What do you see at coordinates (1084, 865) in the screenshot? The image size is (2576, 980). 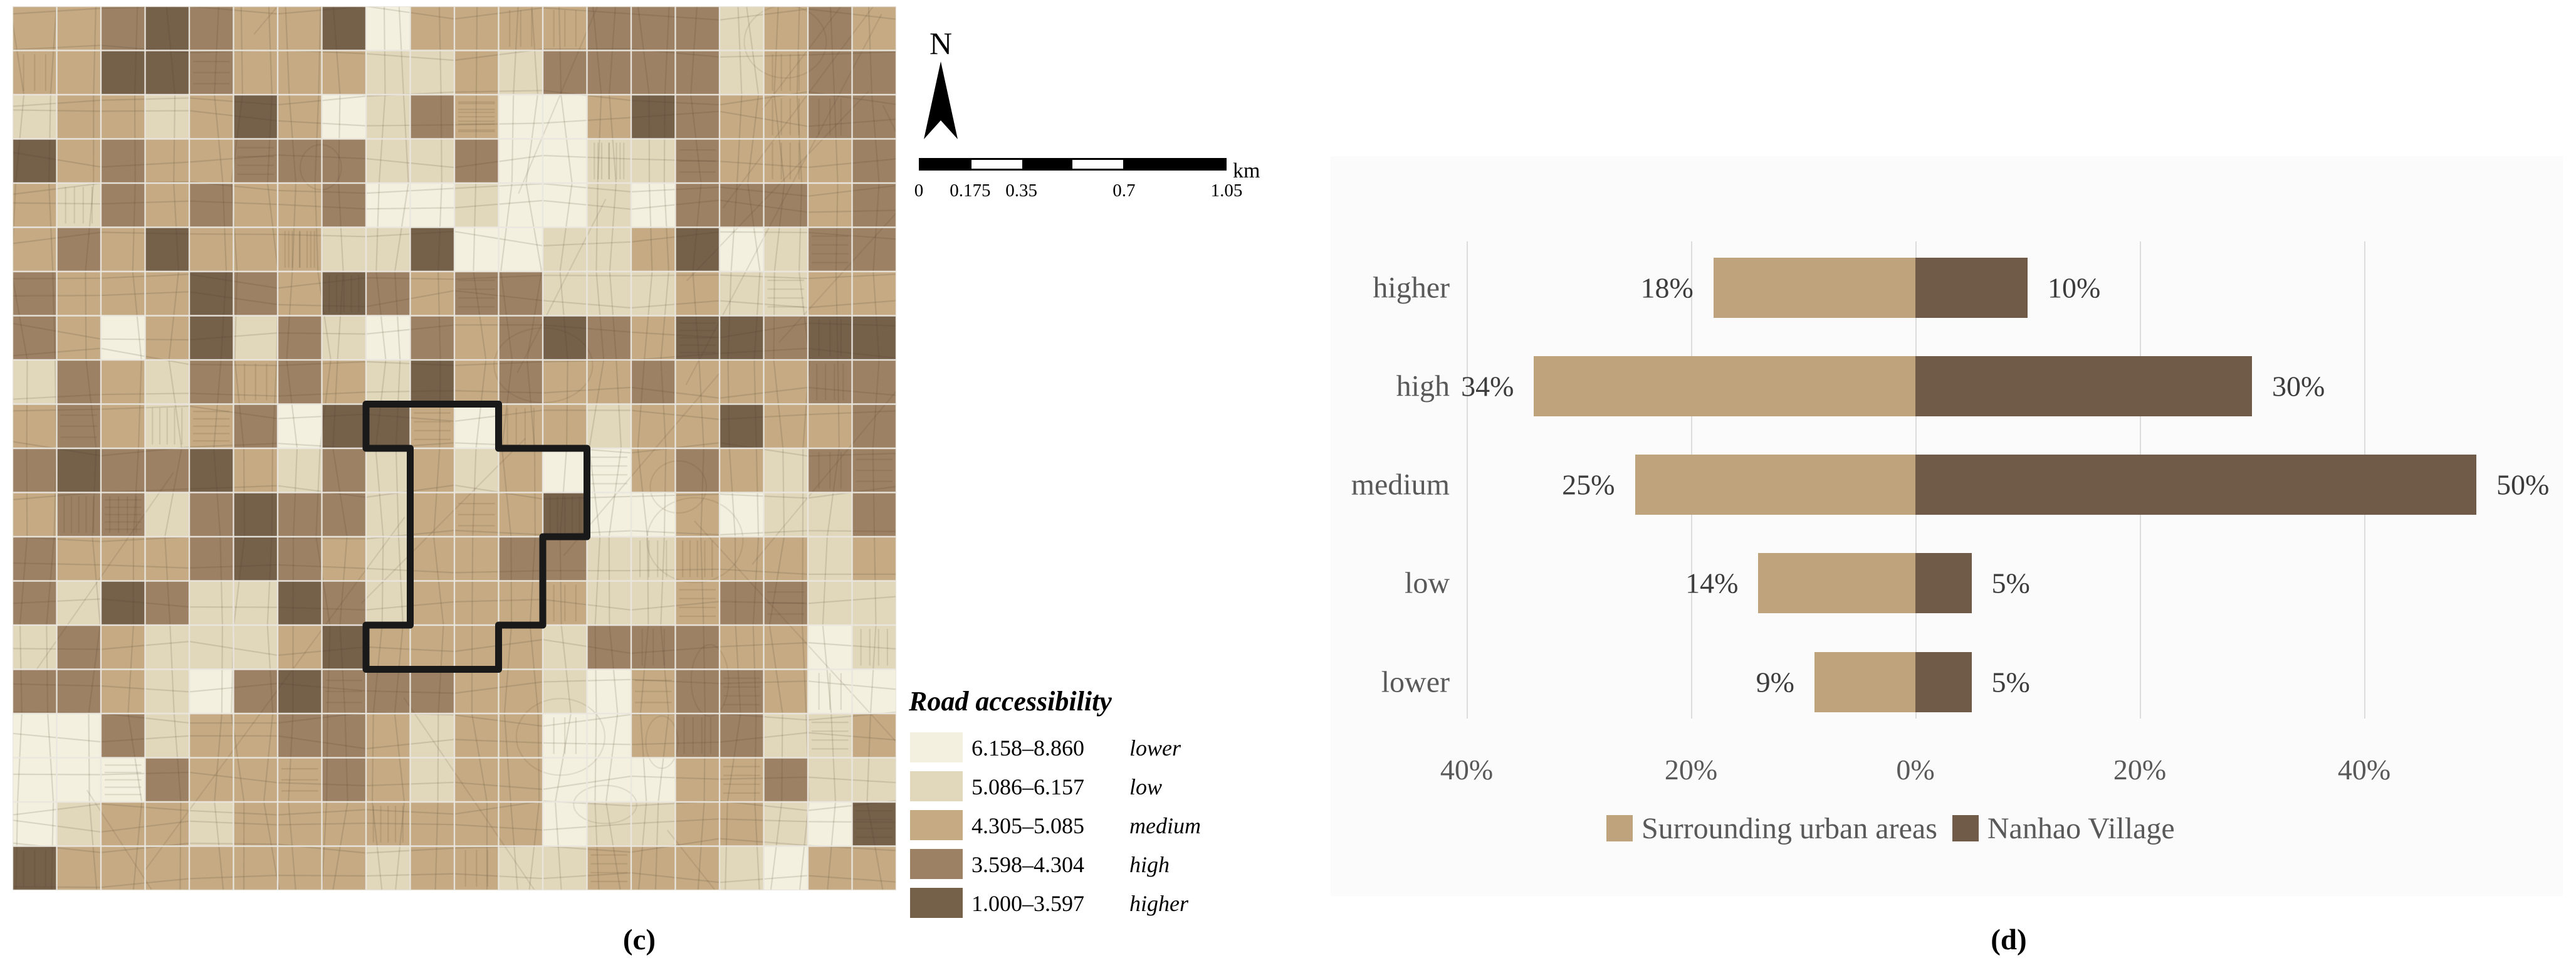 I see `map-legend-row: 3.598–4.304 high` at bounding box center [1084, 865].